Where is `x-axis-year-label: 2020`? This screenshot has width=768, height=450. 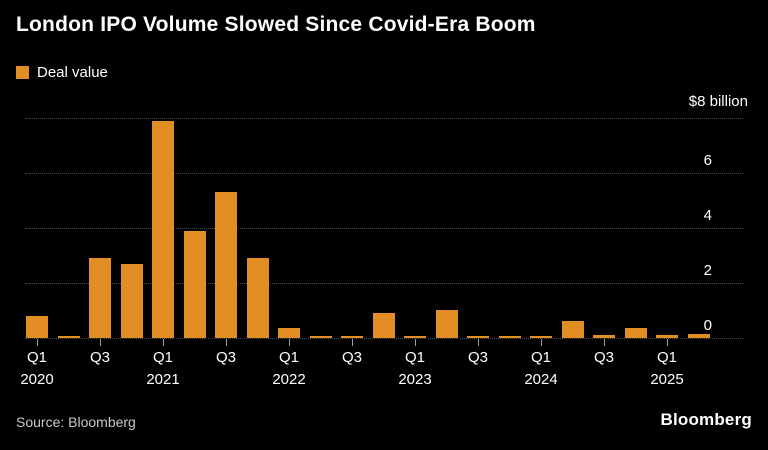 x-axis-year-label: 2020 is located at coordinates (37, 379).